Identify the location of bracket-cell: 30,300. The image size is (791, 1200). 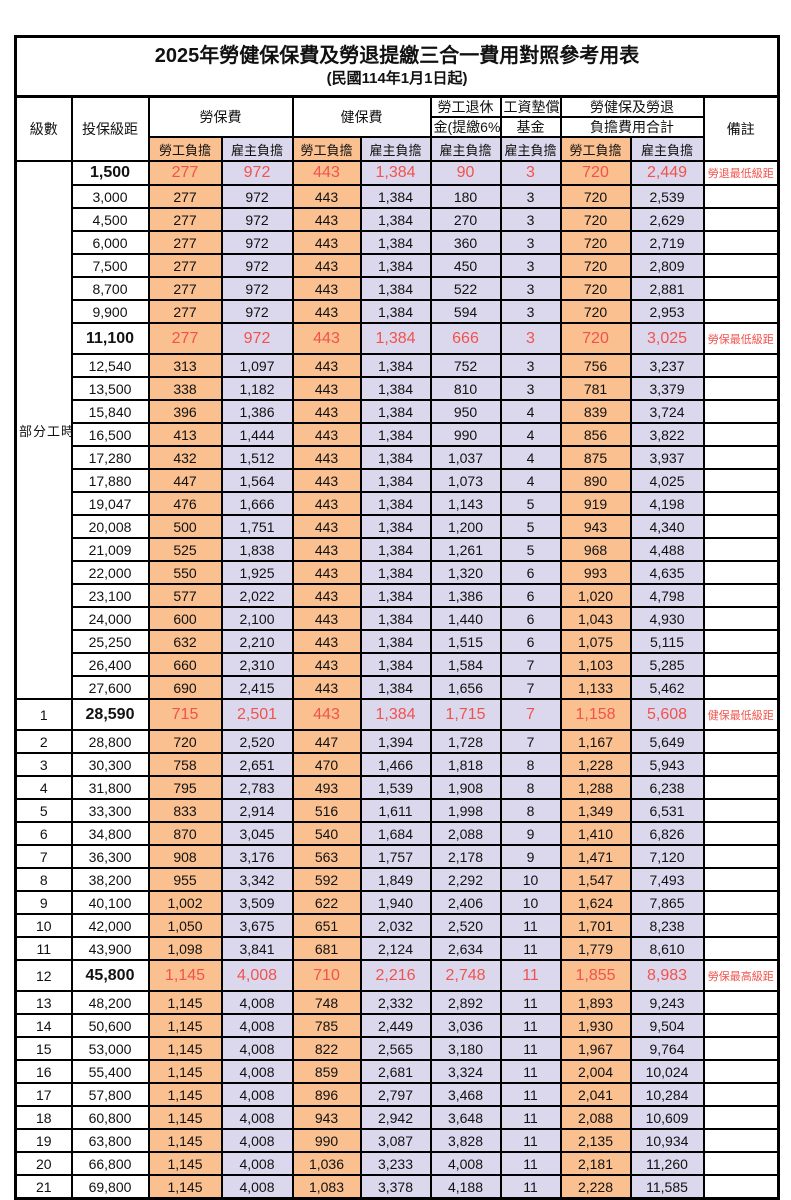
(110, 764).